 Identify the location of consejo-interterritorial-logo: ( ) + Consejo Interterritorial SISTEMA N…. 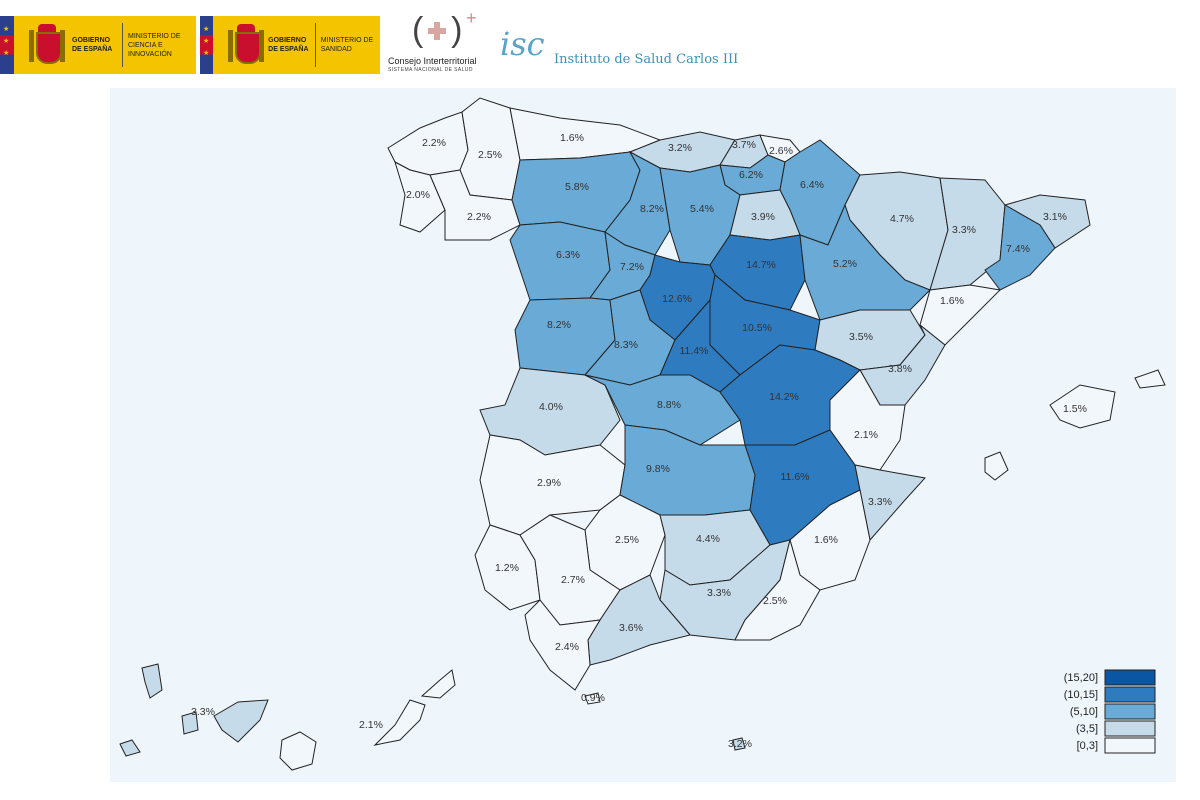
(432, 40).